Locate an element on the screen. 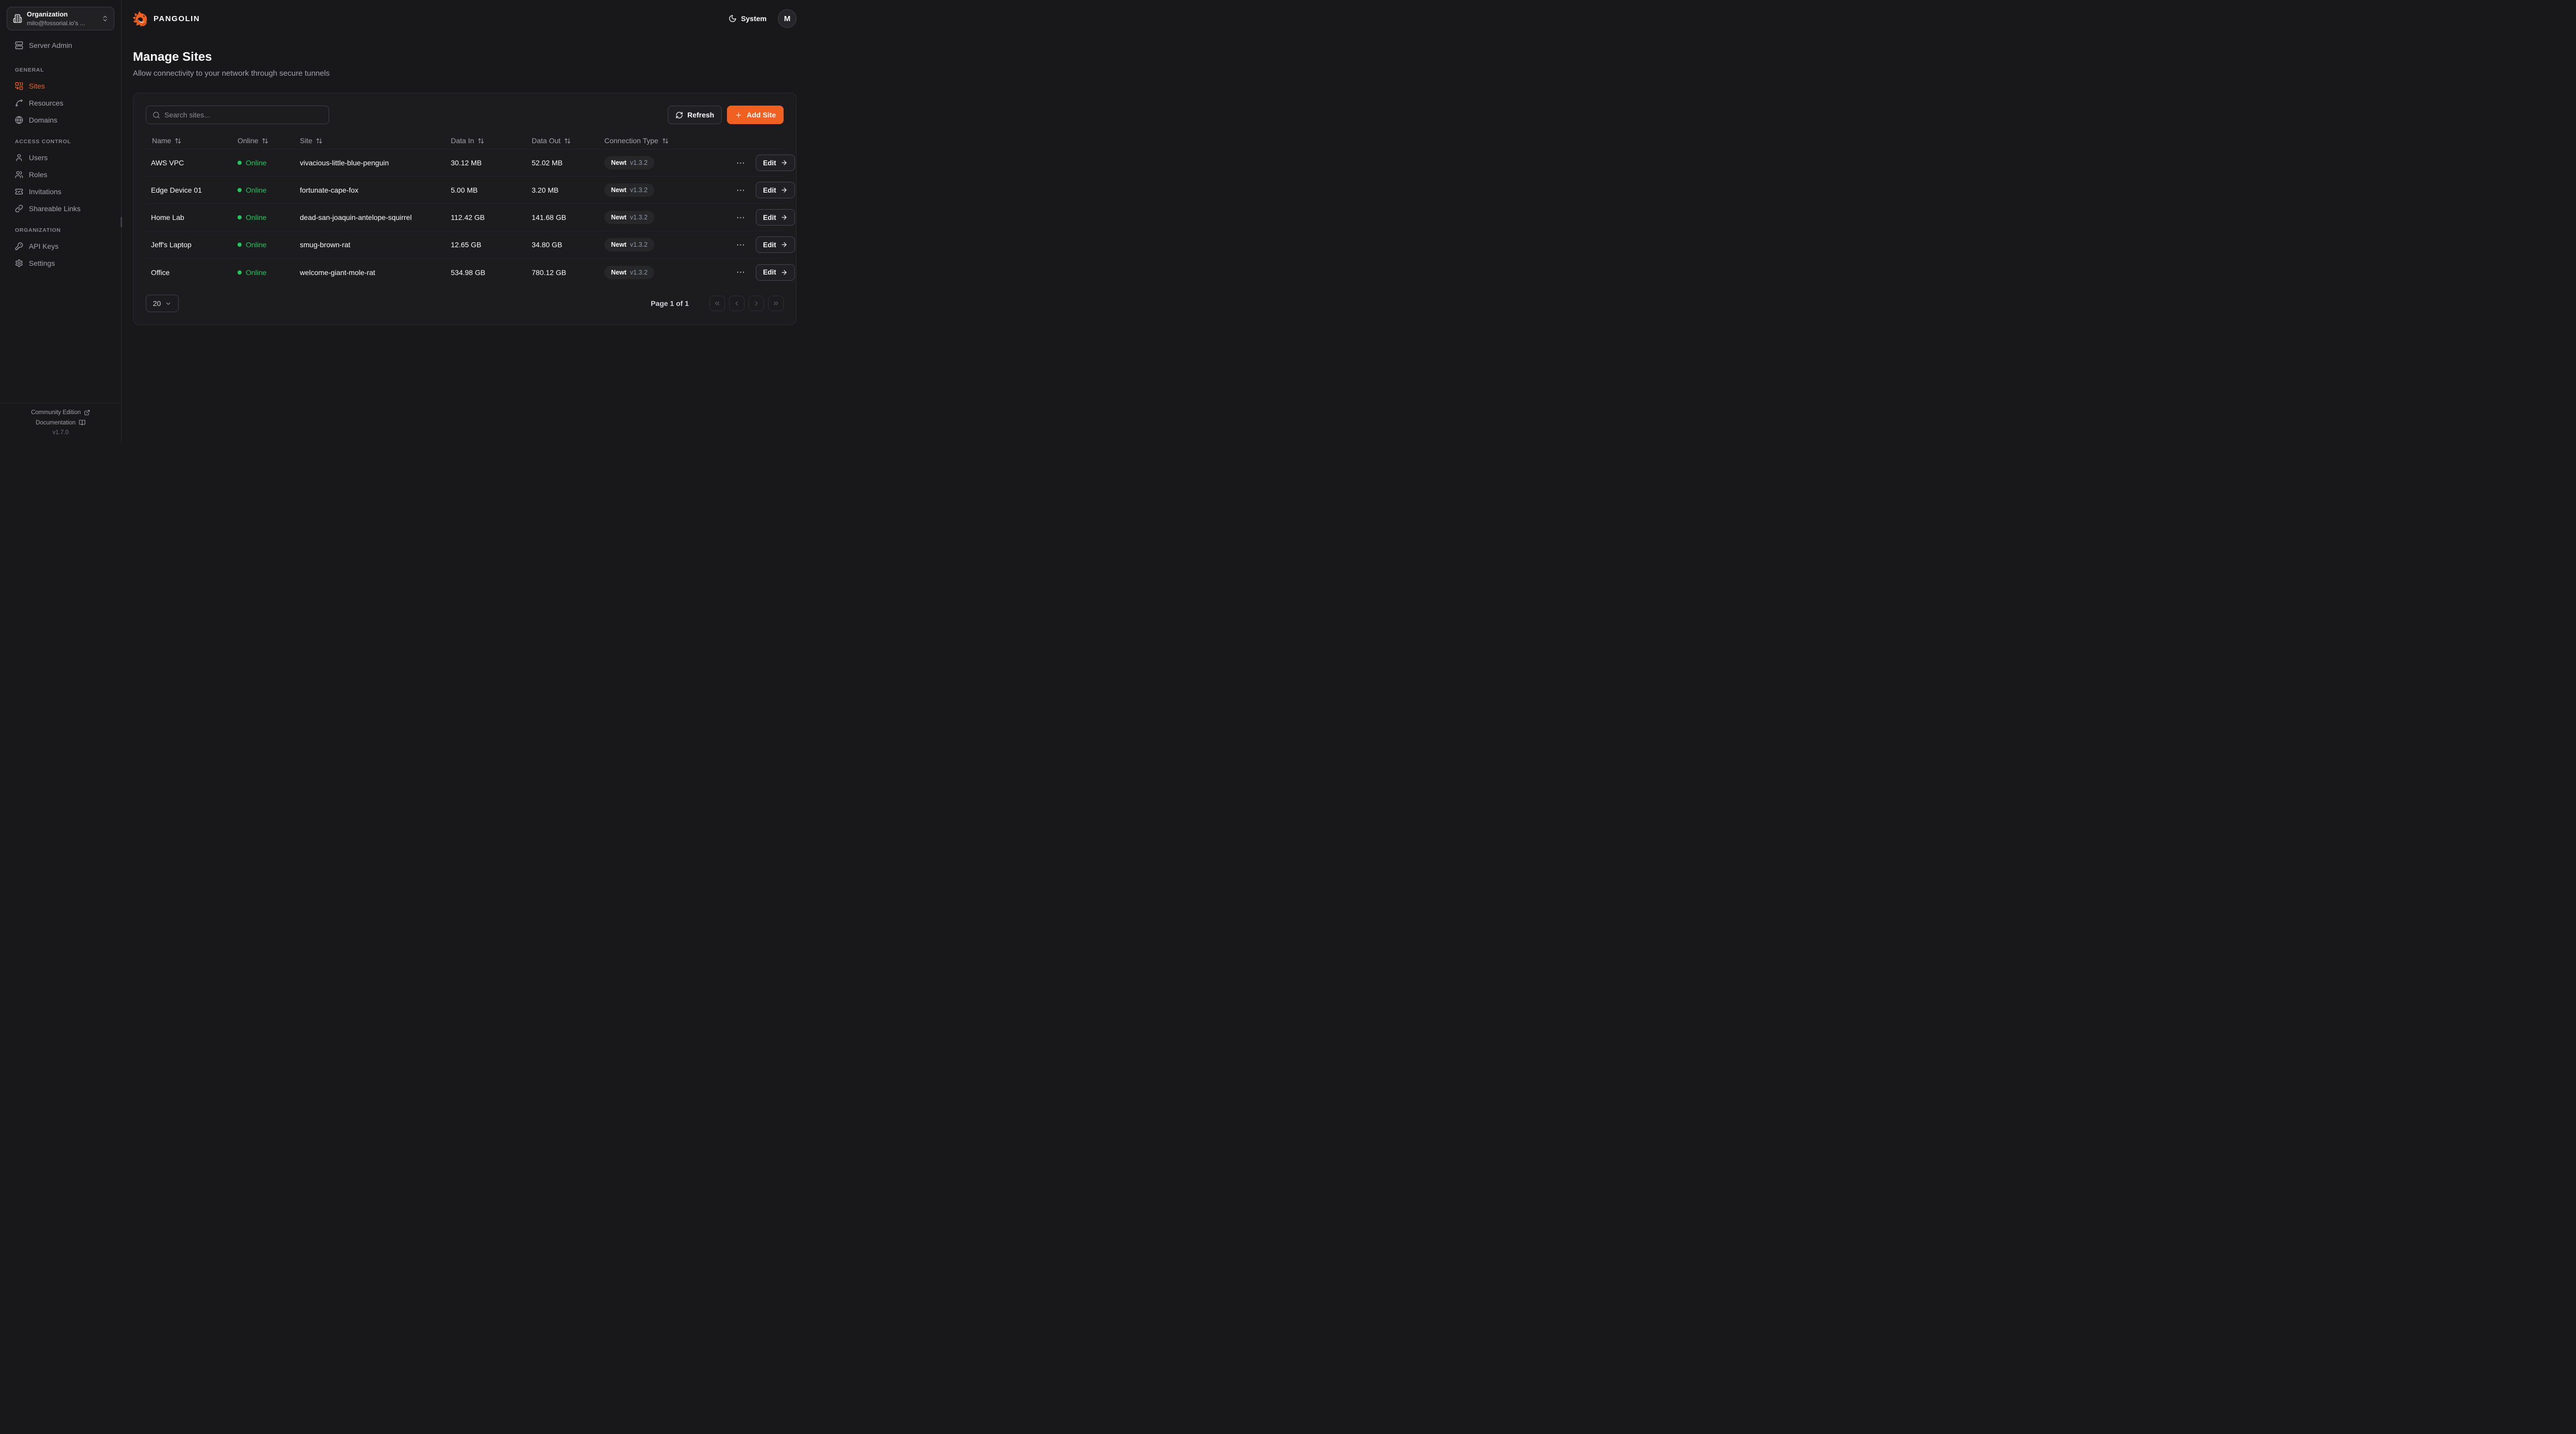 This screenshot has height=1434, width=2576. sidebar-item-resources: Resources is located at coordinates (60, 103).